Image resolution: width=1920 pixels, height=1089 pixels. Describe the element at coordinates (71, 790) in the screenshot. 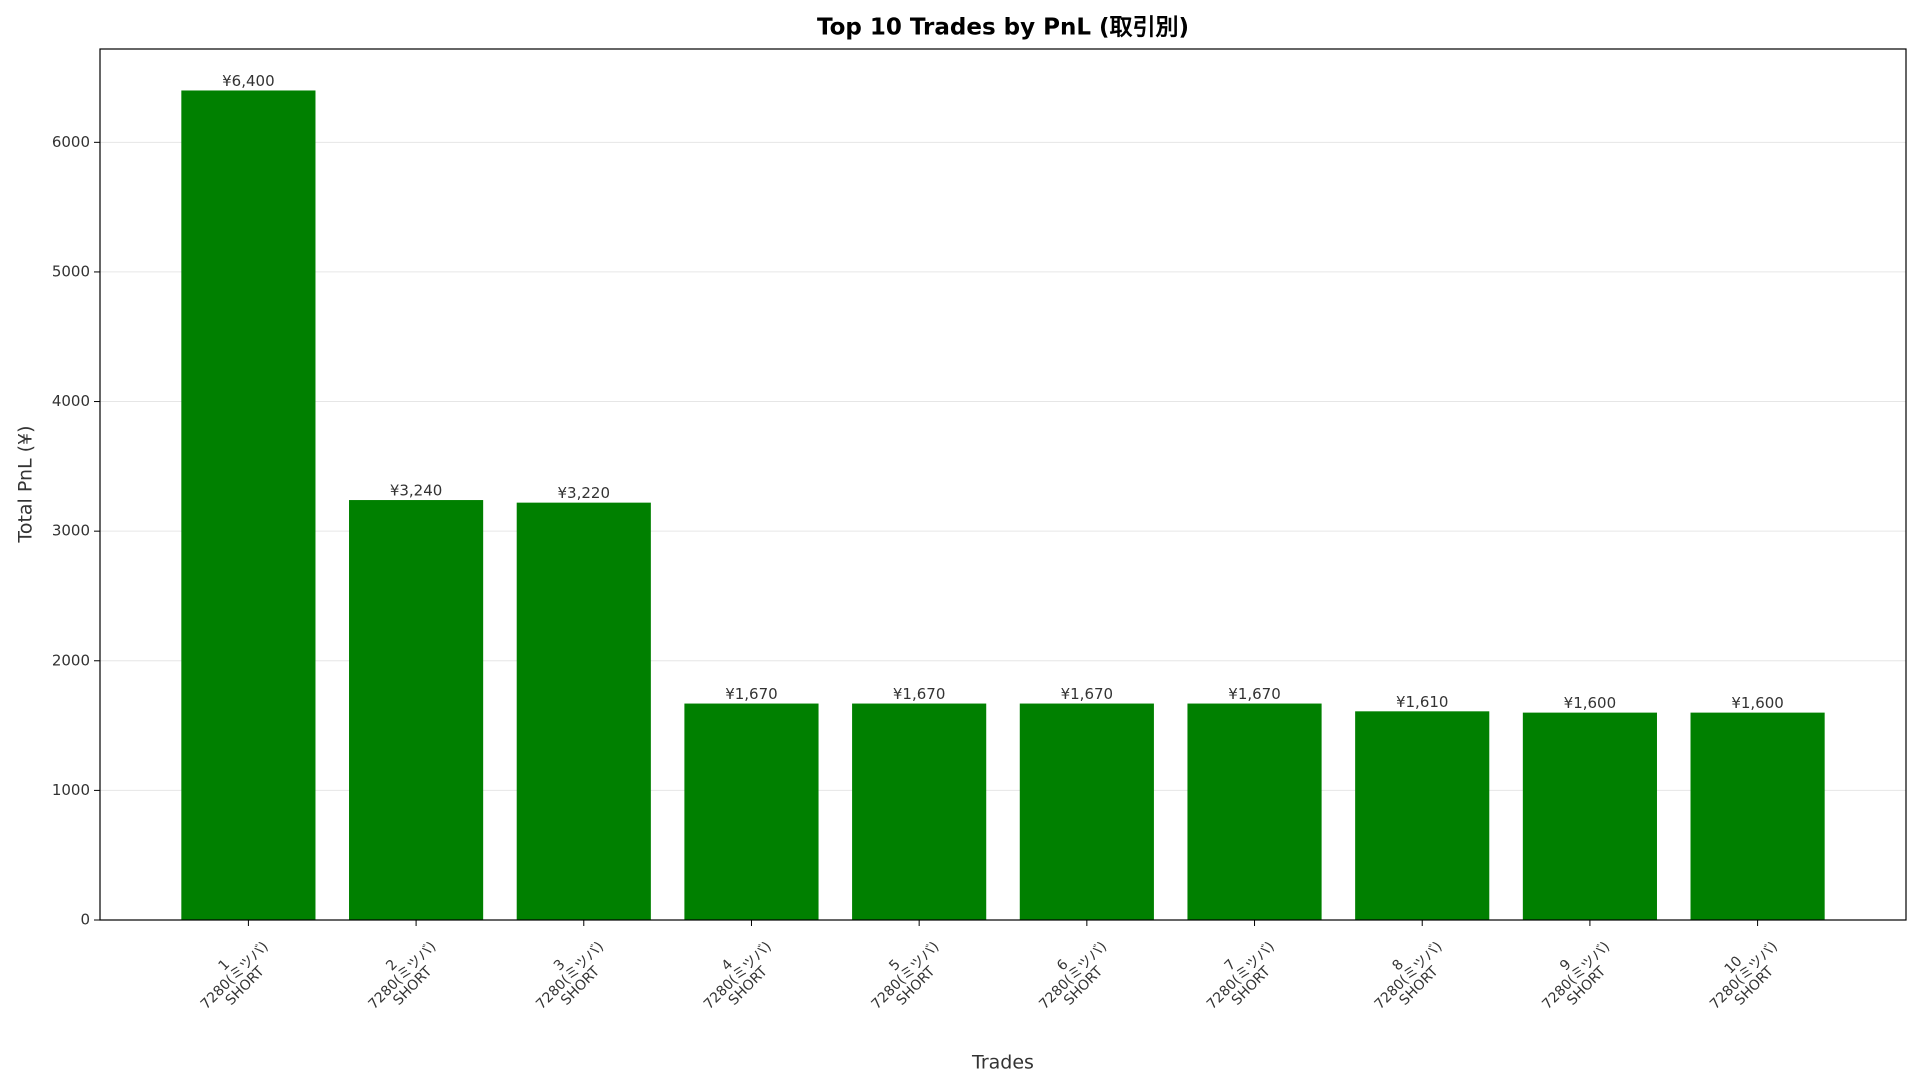

I see `y-tick-label: 1000` at that location.